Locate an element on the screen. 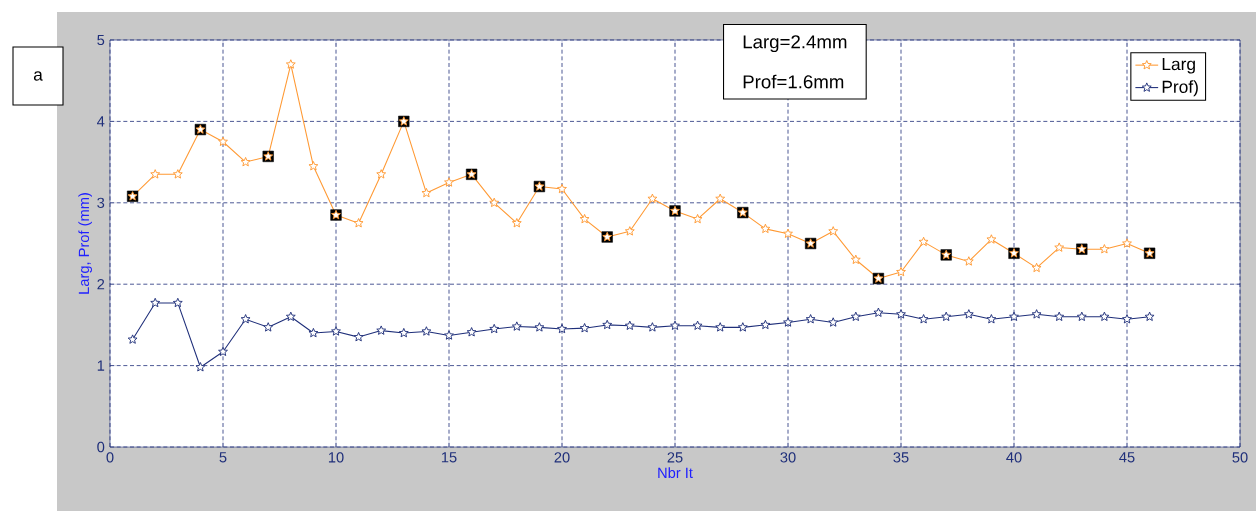  x-axis-title: Nbr It is located at coordinates (675, 473).